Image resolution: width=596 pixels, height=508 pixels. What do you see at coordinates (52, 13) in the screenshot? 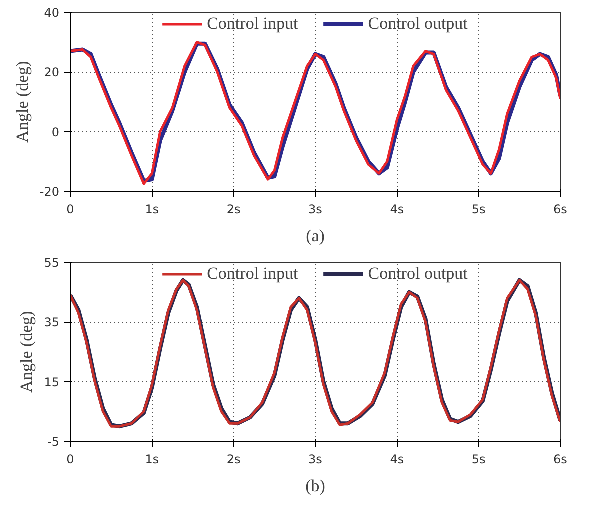
I see `y-tick-label: 40` at bounding box center [52, 13].